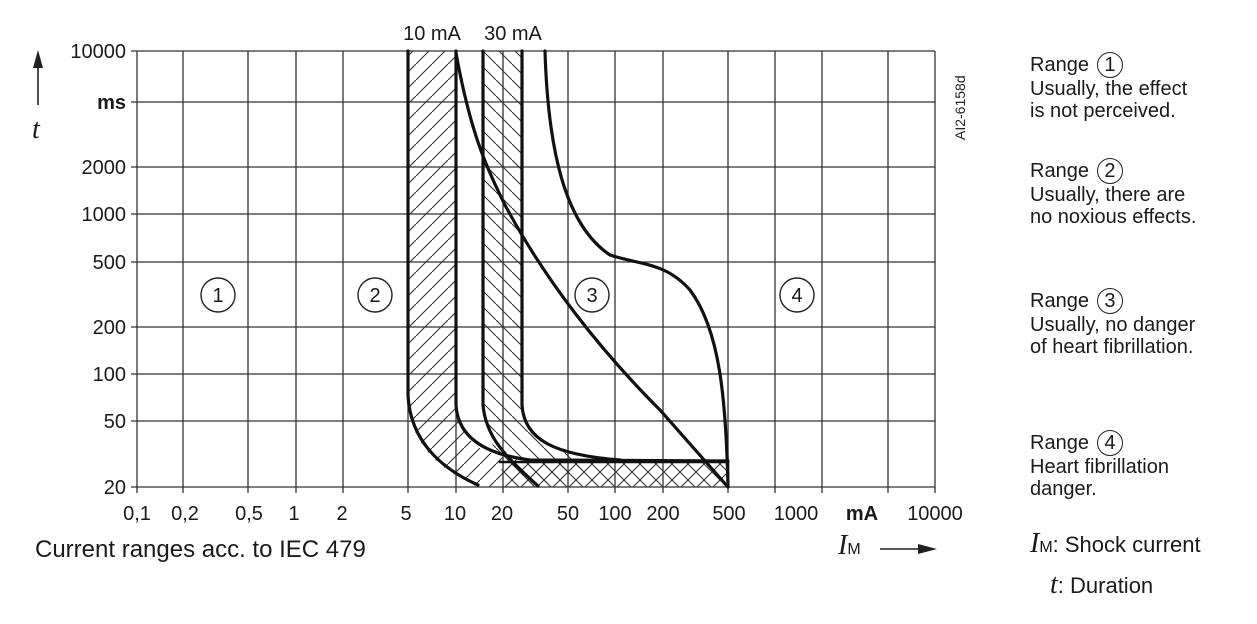 The height and width of the screenshot is (624, 1257). I want to click on legend-range-4: Range 4 Heart fibrillation danger., so click(1099, 465).